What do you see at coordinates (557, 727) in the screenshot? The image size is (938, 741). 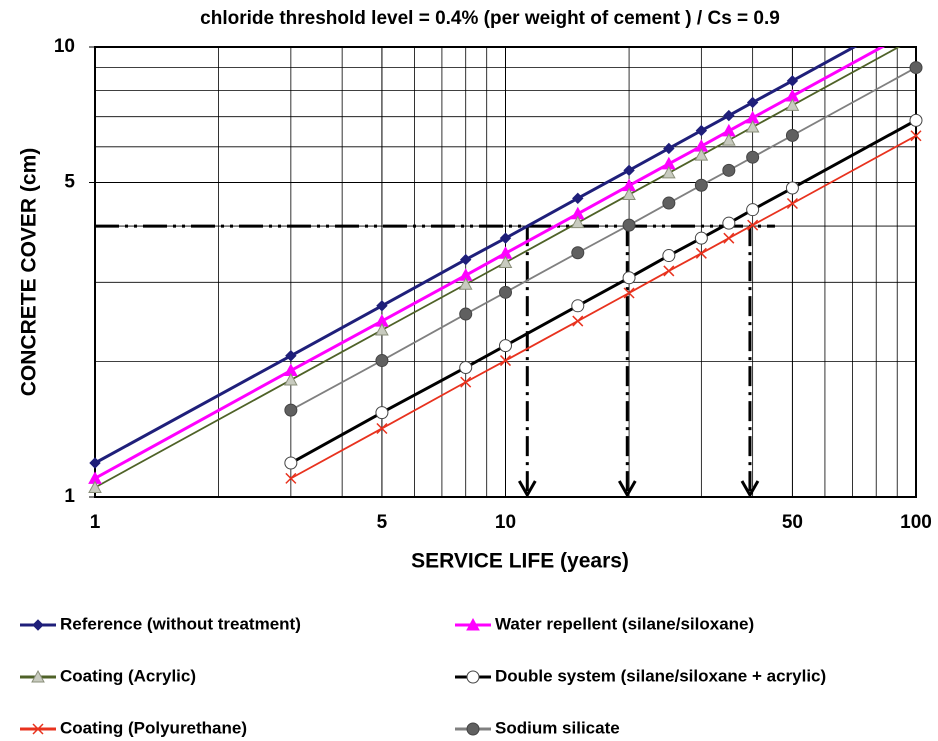 I see `legend-label: Sodium silicate` at bounding box center [557, 727].